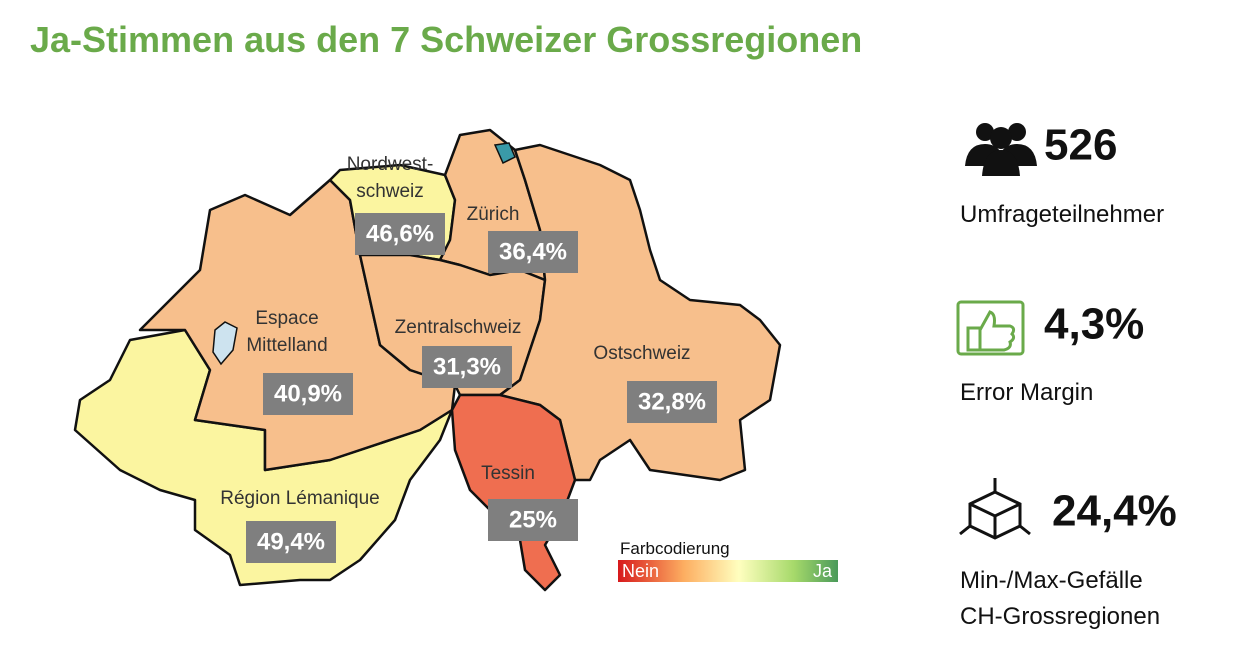  I want to click on region-value: 46,6%, so click(400, 233).